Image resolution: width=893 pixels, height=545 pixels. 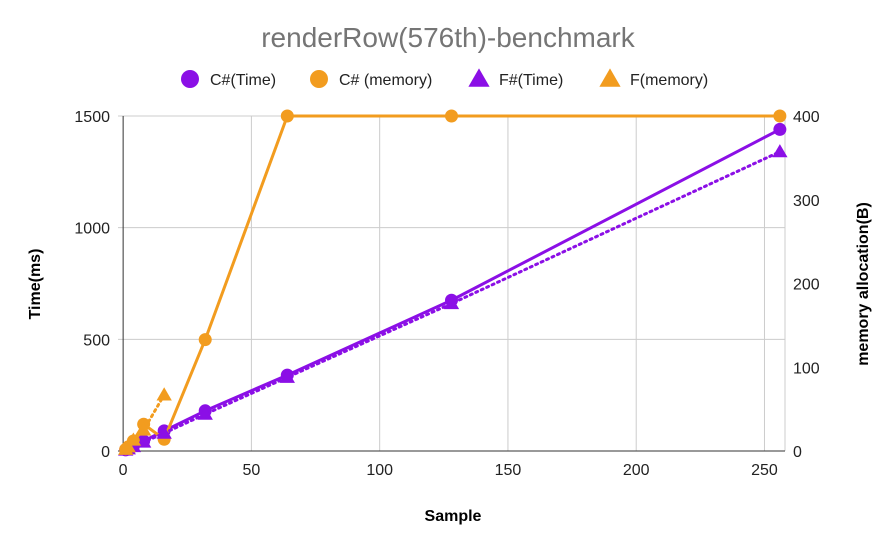 I want to click on legend-item: C#(Time), so click(x=228, y=79).